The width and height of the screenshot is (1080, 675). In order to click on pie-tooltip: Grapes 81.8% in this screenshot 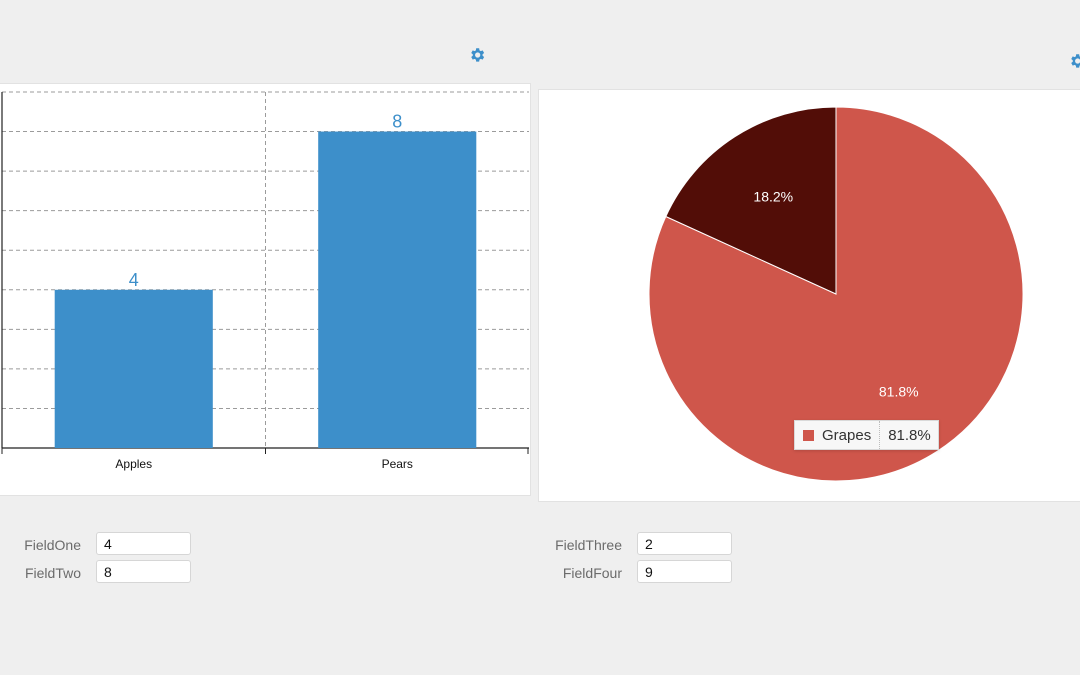, I will do `click(866, 435)`.